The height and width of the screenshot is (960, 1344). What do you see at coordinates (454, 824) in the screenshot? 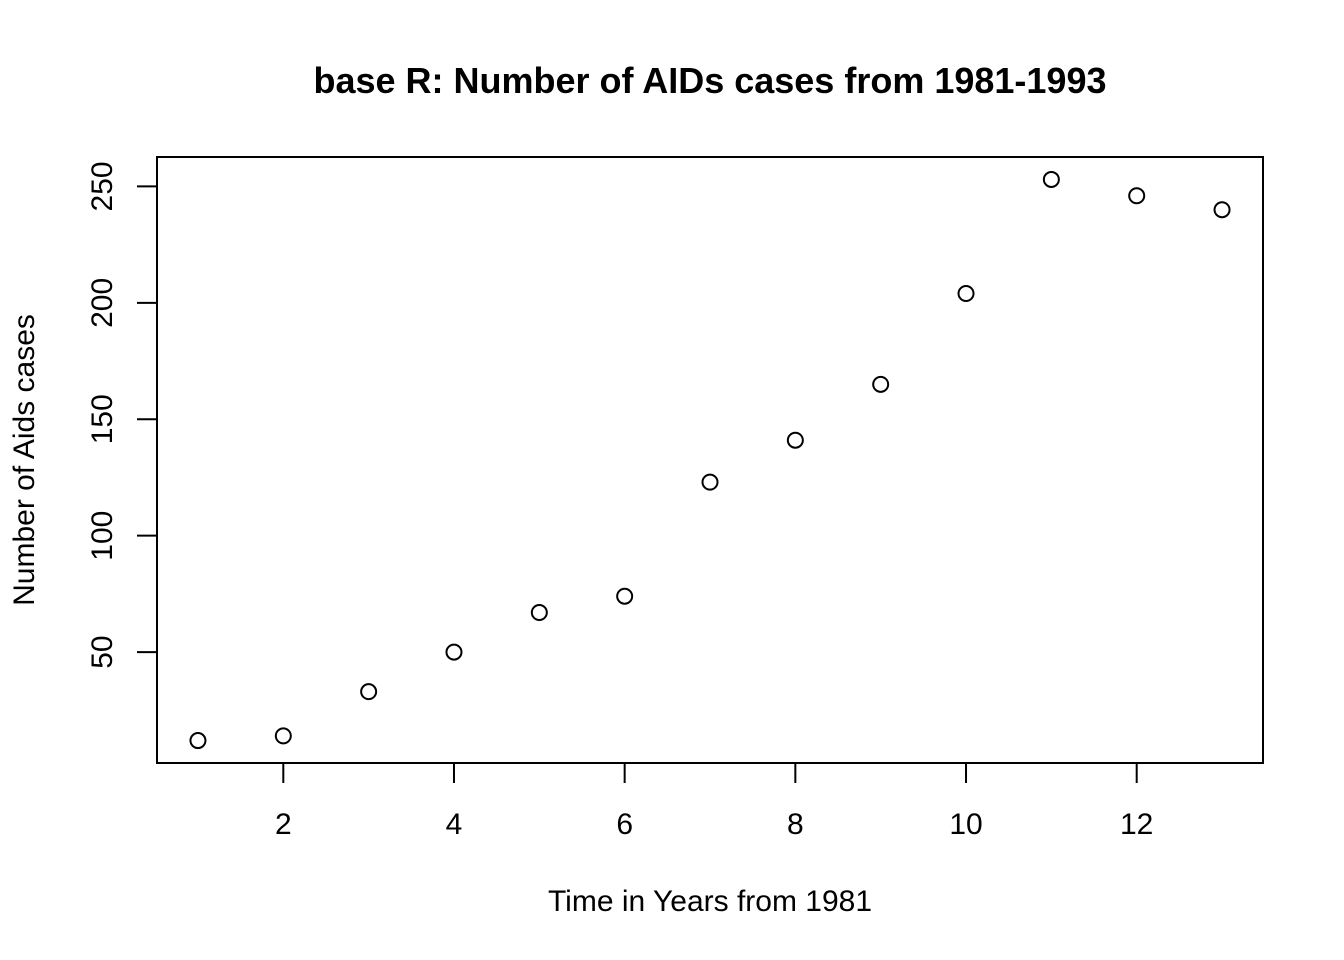
I see `x-tick-label: 4` at bounding box center [454, 824].